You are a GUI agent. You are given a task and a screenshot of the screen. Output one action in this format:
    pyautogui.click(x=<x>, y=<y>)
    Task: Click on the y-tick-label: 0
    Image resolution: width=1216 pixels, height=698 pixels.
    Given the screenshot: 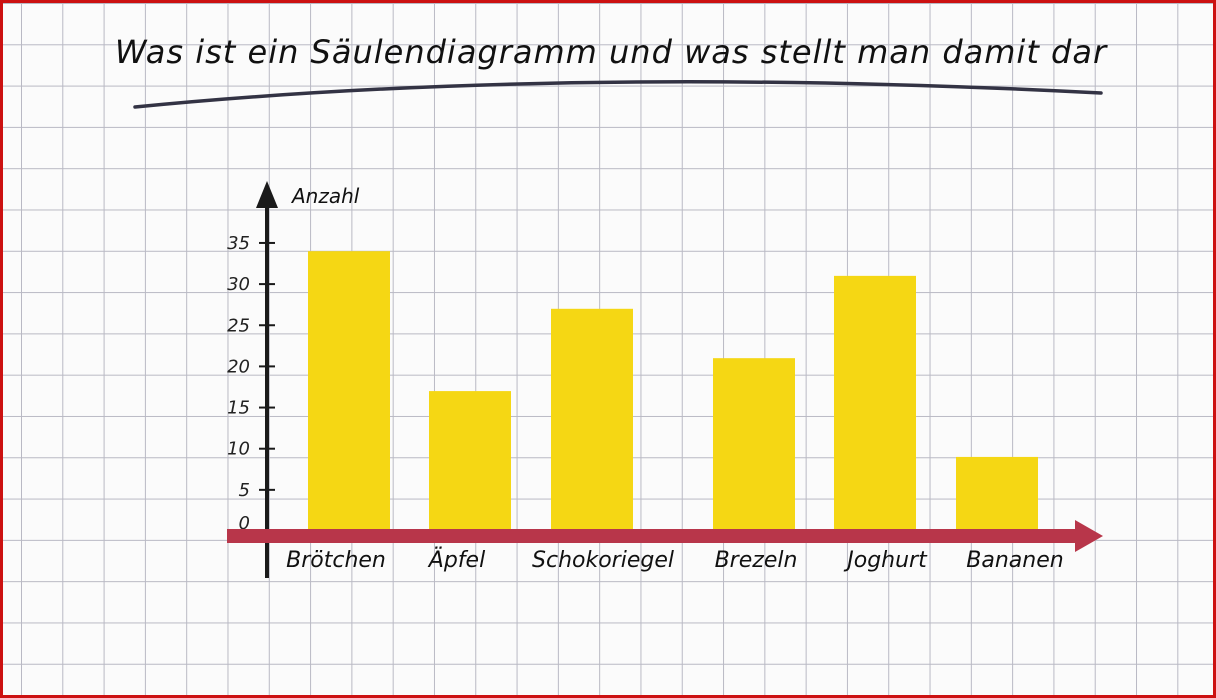 What is the action you would take?
    pyautogui.click(x=244, y=523)
    